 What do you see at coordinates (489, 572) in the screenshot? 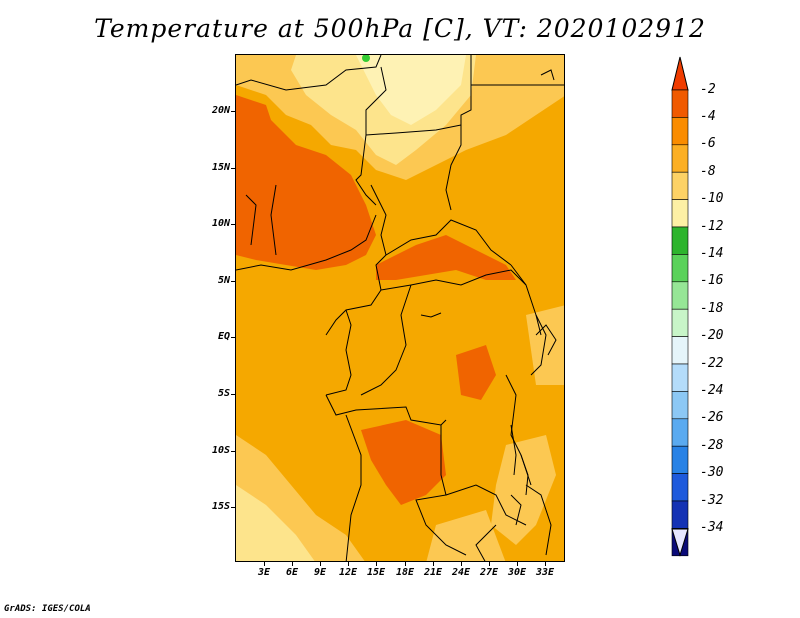
I see `lon-label-27e: 27E` at bounding box center [489, 572].